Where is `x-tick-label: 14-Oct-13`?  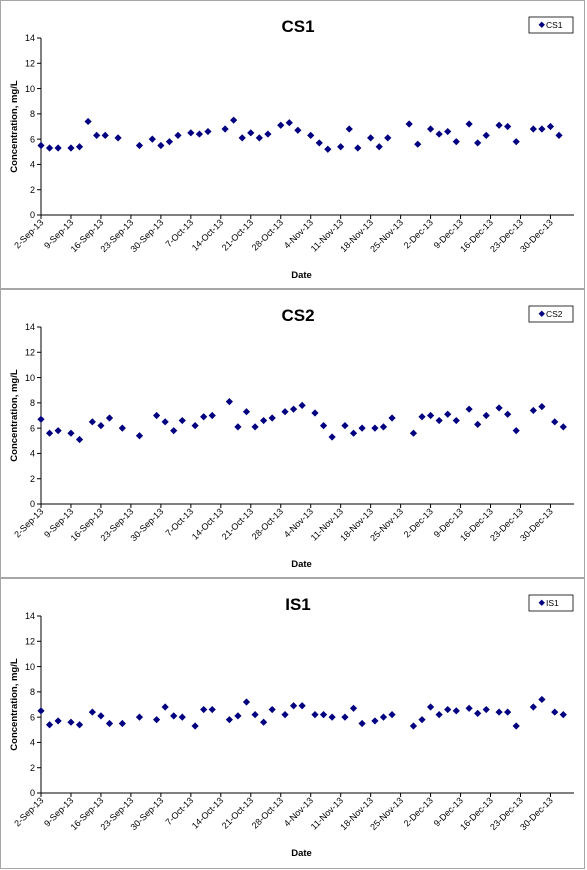 x-tick-label: 14-Oct-13 is located at coordinates (207, 234).